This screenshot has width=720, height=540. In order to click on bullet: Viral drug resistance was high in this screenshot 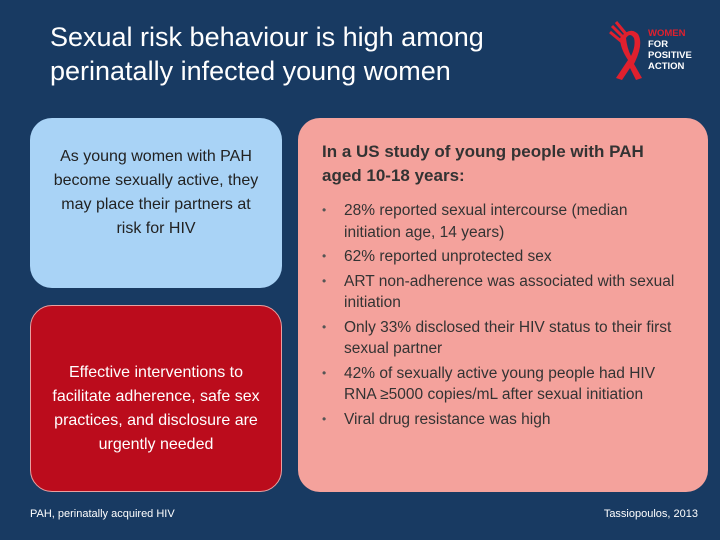, I will do `click(501, 420)`.